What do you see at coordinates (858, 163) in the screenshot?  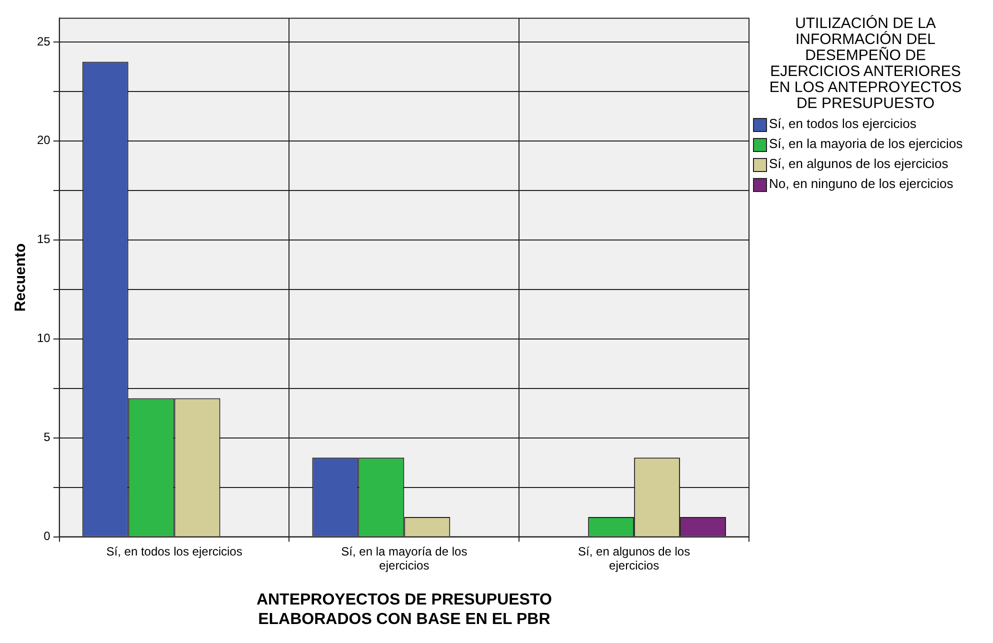 I see `legend-label: Sí, en algunos de los ejercicios` at bounding box center [858, 163].